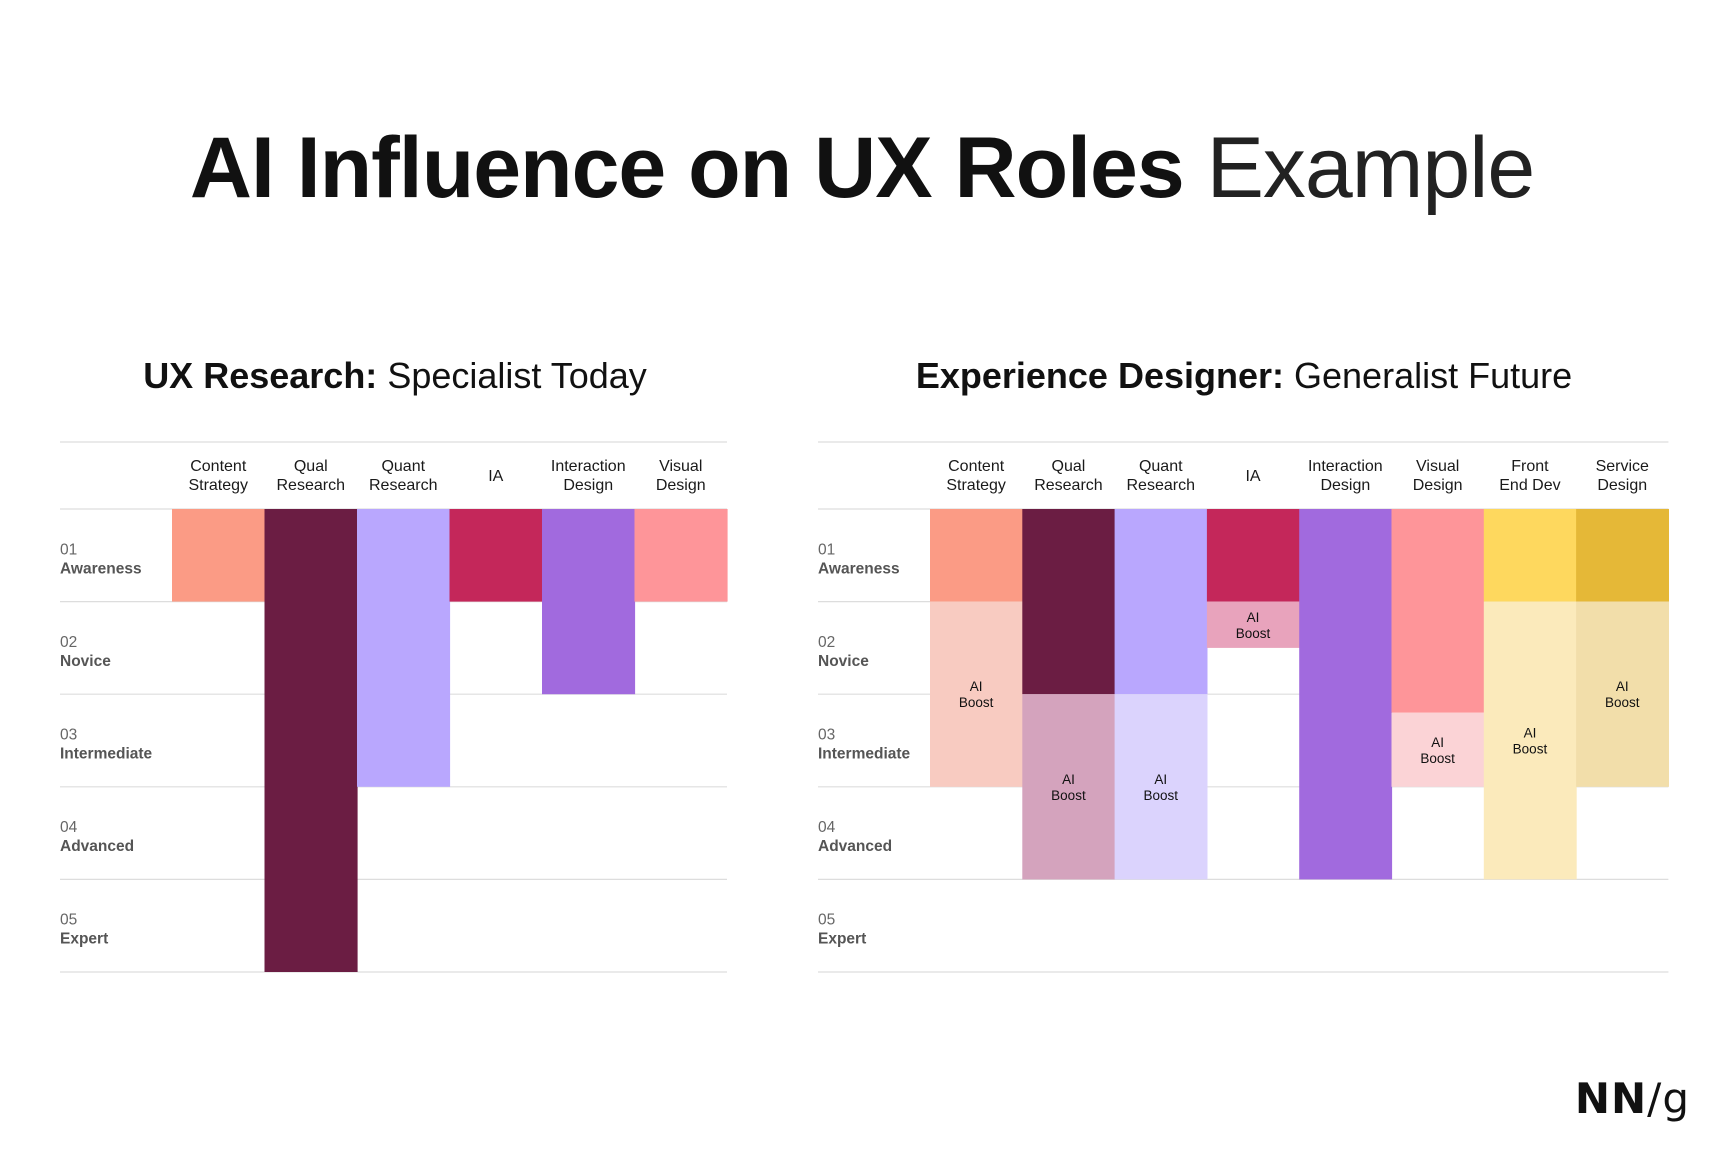 The width and height of the screenshot is (1724, 1170). What do you see at coordinates (1529, 476) in the screenshot?
I see `column-header-front-end-dev: Front End Dev` at bounding box center [1529, 476].